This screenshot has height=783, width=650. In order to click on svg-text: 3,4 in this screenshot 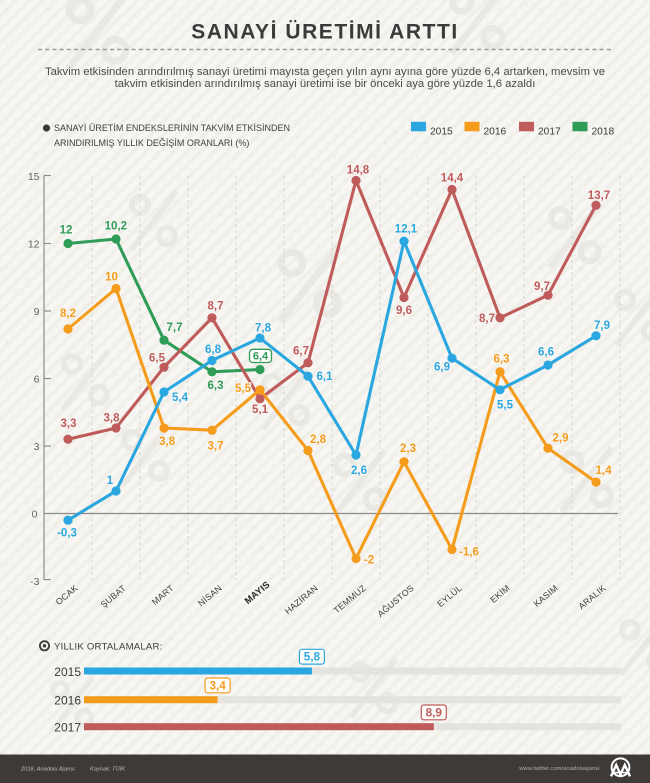, I will do `click(217, 685)`.